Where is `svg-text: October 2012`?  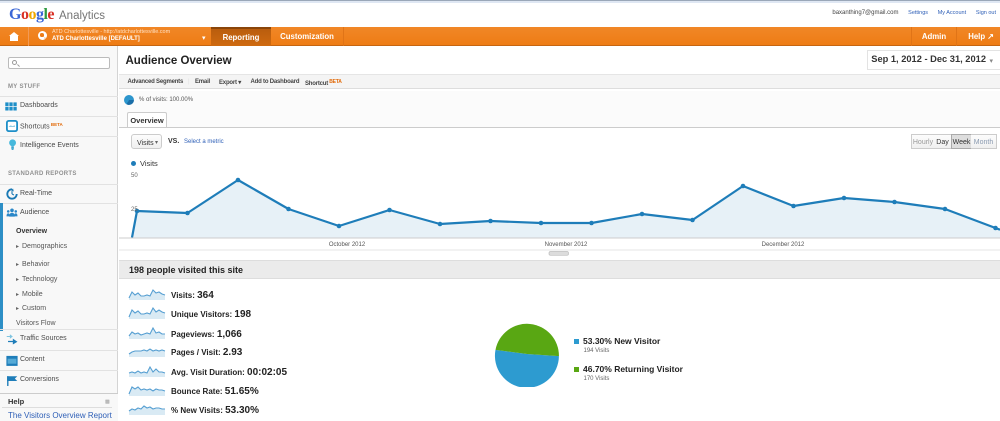 svg-text: October 2012 is located at coordinates (347, 245).